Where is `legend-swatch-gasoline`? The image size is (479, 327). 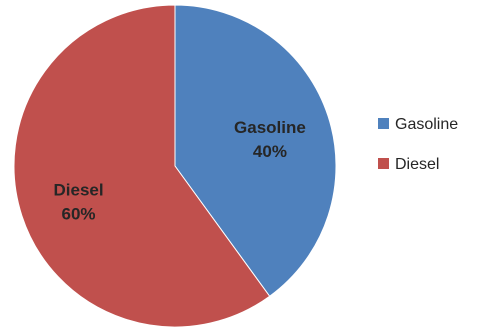
legend-swatch-gasoline is located at coordinates (383, 123).